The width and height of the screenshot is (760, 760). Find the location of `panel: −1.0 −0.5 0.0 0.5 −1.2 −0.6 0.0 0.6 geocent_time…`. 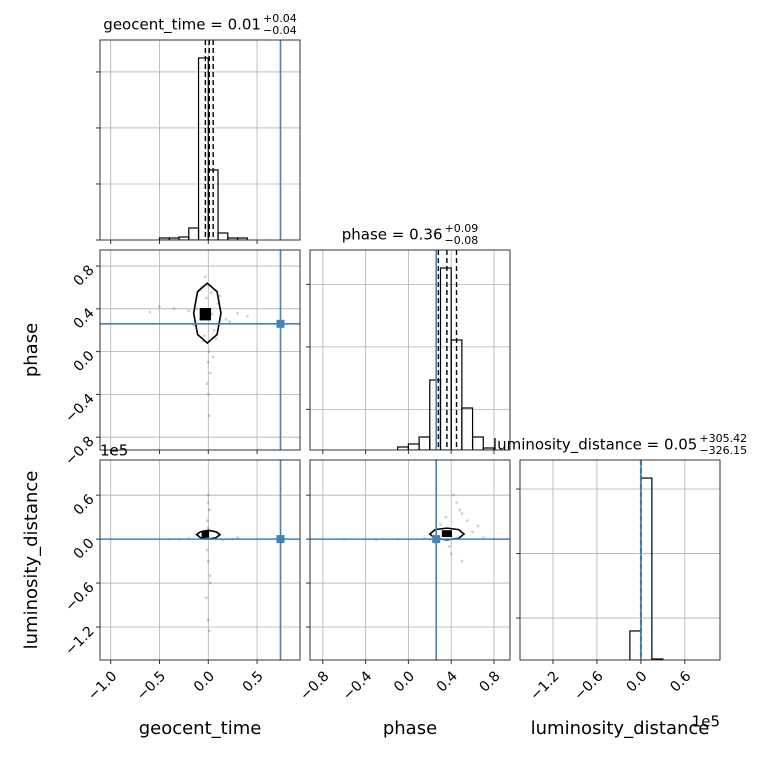

panel: −1.0 −0.5 0.0 0.5 −1.2 −0.6 0.0 0.6 geocent_time… is located at coordinates (161, 590).